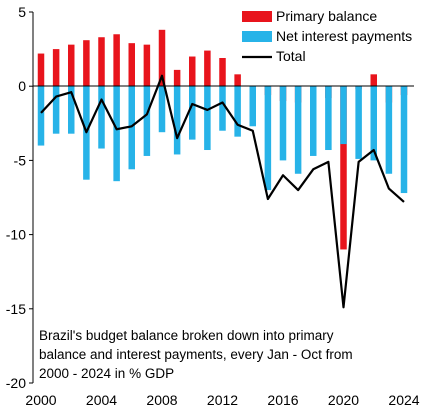 This screenshot has height=411, width=426. I want to click on x-tick-label: 2000, so click(40, 400).